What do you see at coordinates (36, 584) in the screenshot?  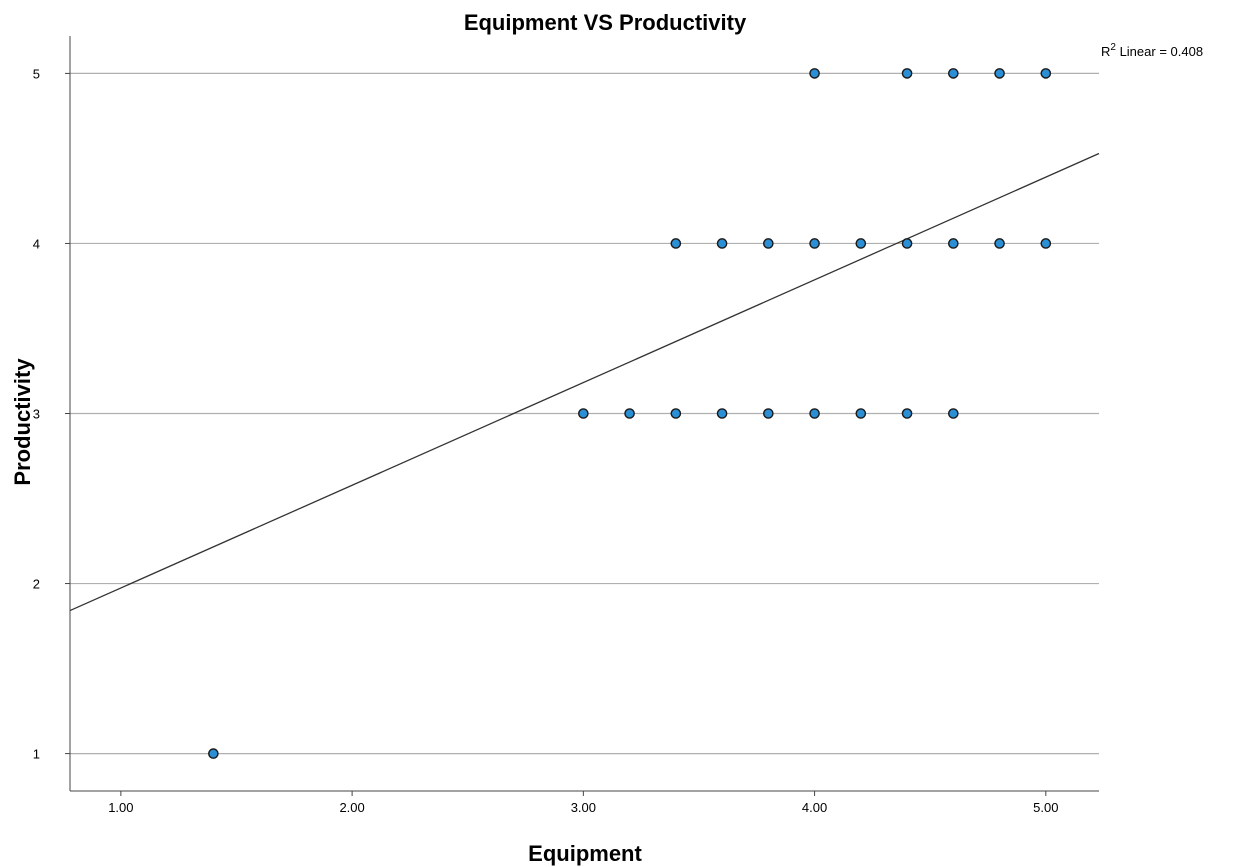 I see `y-tick-label: 2` at bounding box center [36, 584].